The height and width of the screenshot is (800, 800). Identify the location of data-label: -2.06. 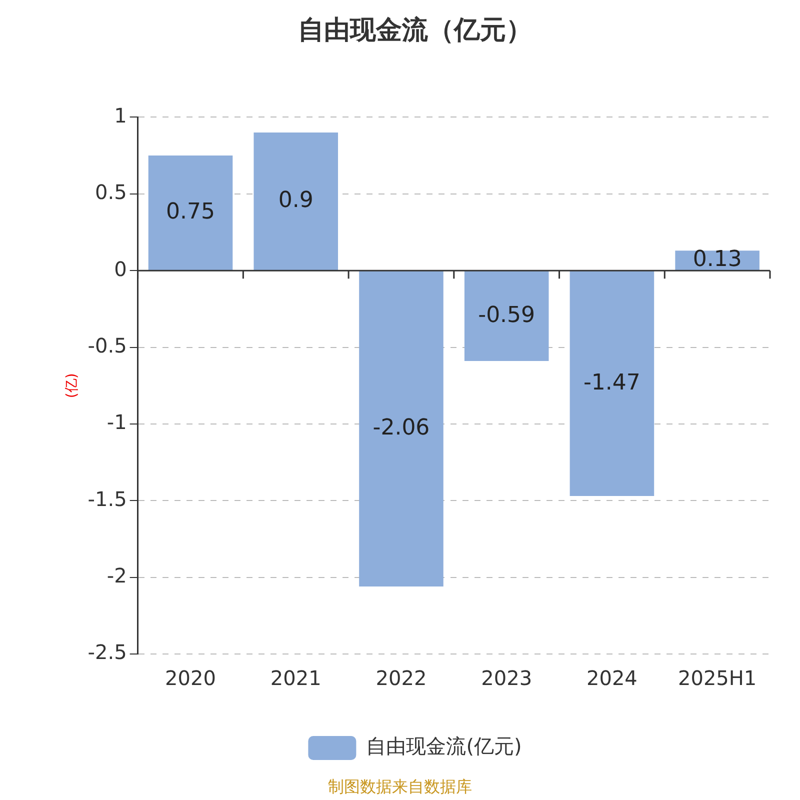
(401, 428).